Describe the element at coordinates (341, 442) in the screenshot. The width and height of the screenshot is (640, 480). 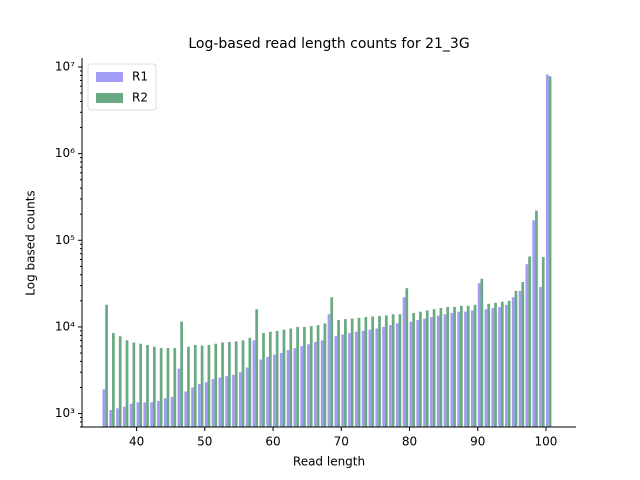
I see `x-tick-label: 70` at that location.